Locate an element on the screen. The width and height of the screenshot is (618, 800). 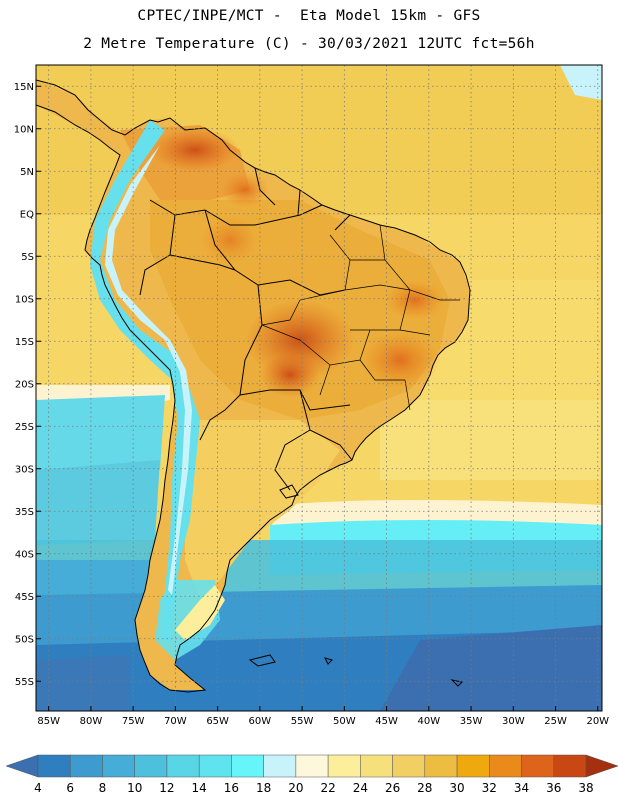
colorbar-label: 26 is located at coordinates (392, 788).